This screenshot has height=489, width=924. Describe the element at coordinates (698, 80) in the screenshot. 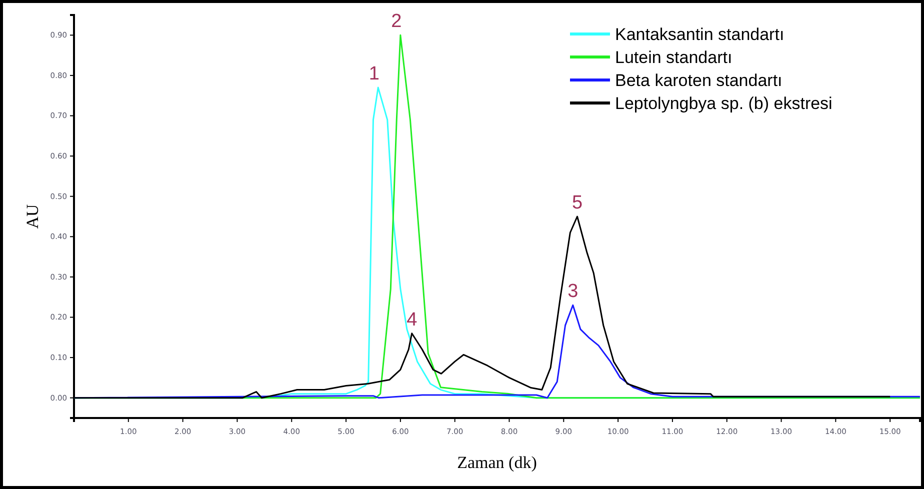

I see `legend-label: Beta karoten standartı` at that location.